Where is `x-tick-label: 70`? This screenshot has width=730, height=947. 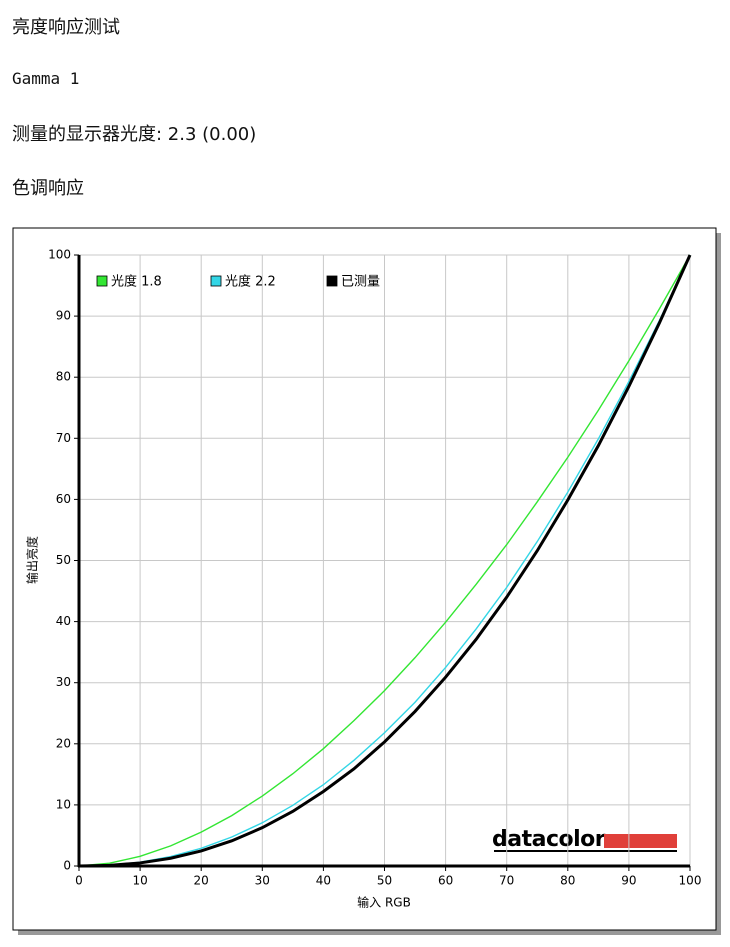 x-tick-label: 70 is located at coordinates (506, 881).